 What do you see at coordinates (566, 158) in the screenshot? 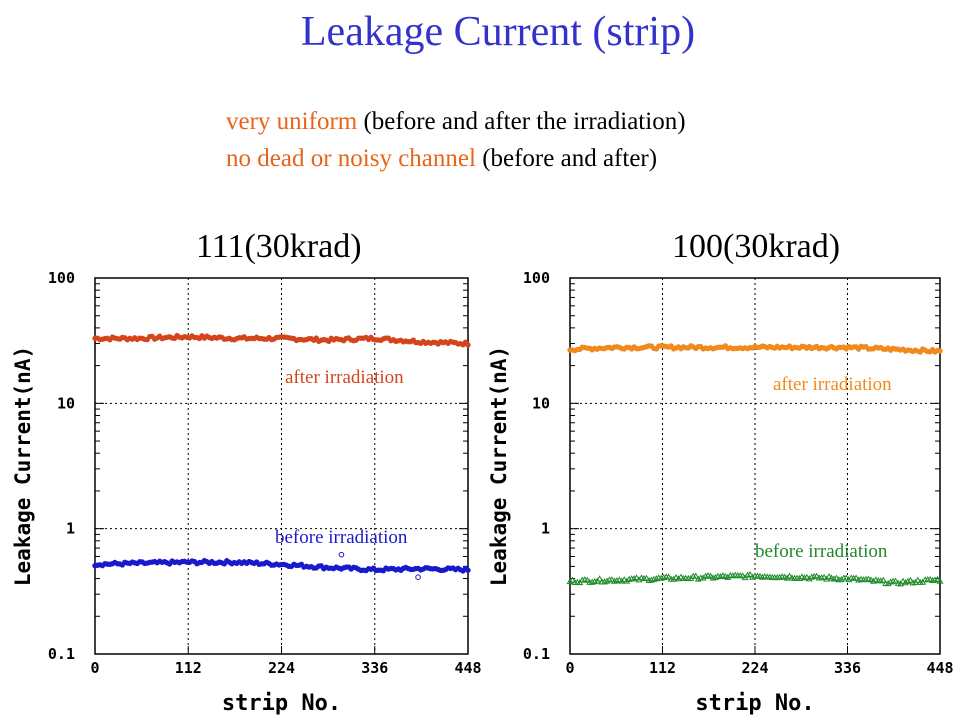
I see `bullet-detail: (before and after)` at bounding box center [566, 158].